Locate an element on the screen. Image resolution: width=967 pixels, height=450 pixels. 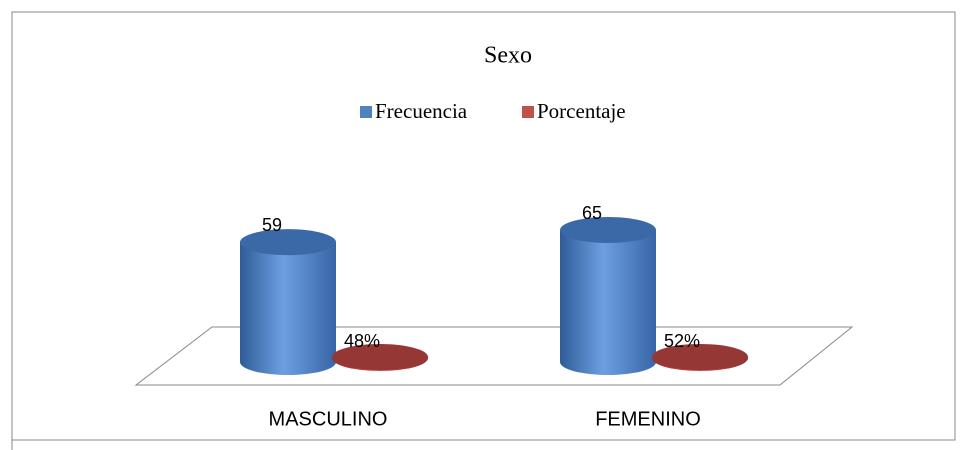
chart-title: Sexo is located at coordinates (508, 56).